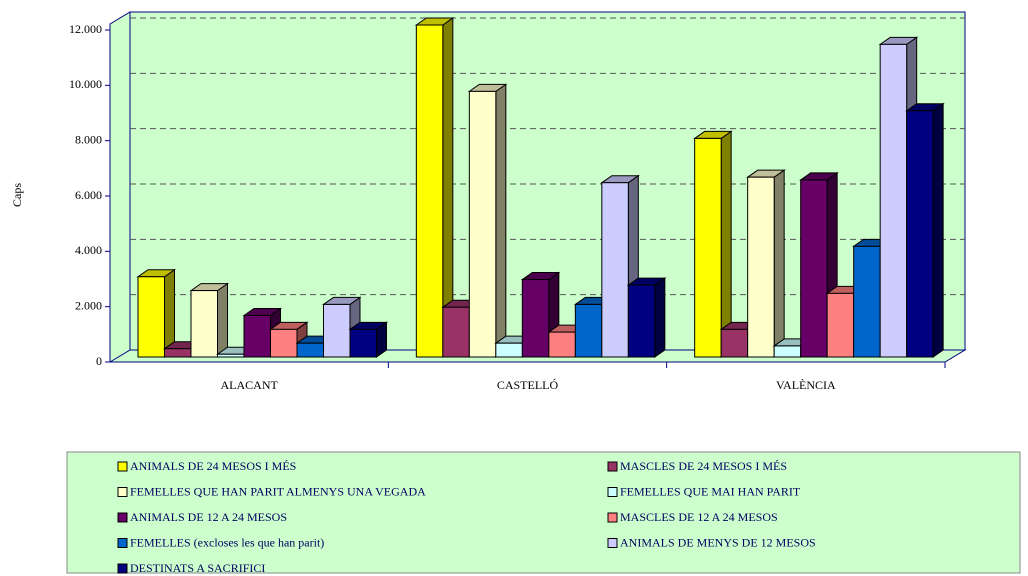  What do you see at coordinates (197, 568) in the screenshot?
I see `legend-label: DESTINATS A SACRIFICI` at bounding box center [197, 568].